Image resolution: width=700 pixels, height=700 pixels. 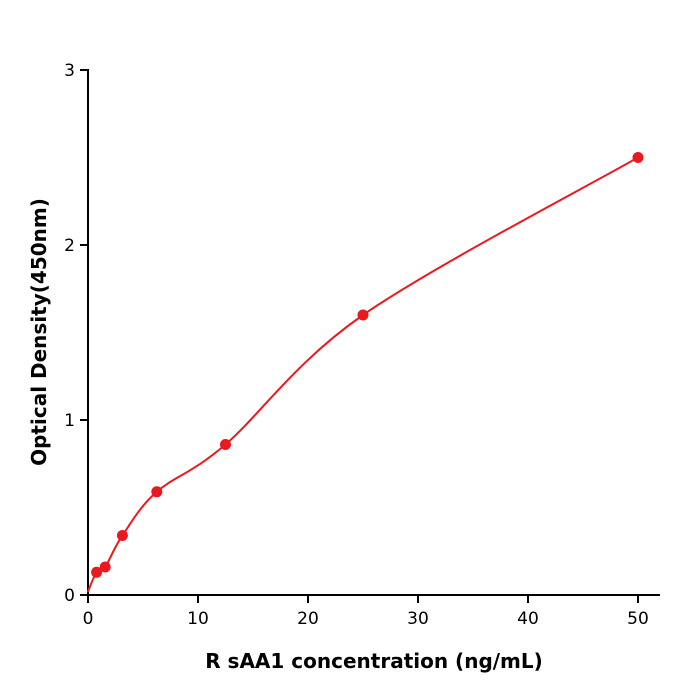 I want to click on x-tick-label: 10, so click(x=198, y=619).